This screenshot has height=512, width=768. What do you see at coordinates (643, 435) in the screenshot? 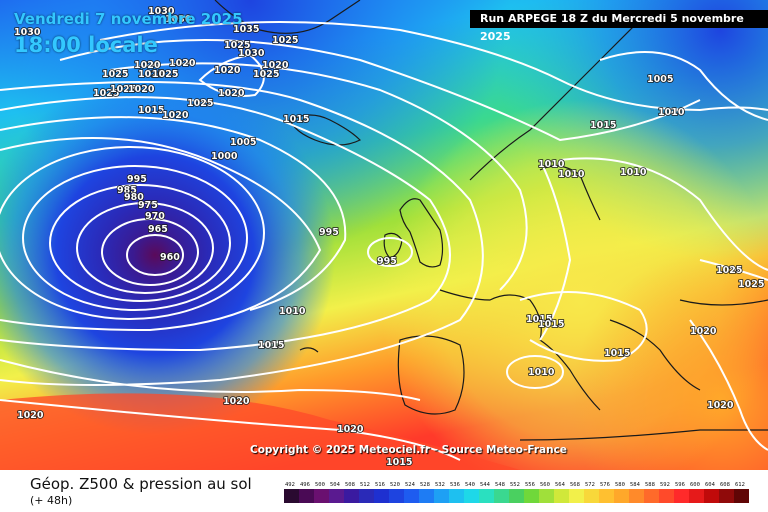
I see `north-africa-coast` at bounding box center [643, 435].